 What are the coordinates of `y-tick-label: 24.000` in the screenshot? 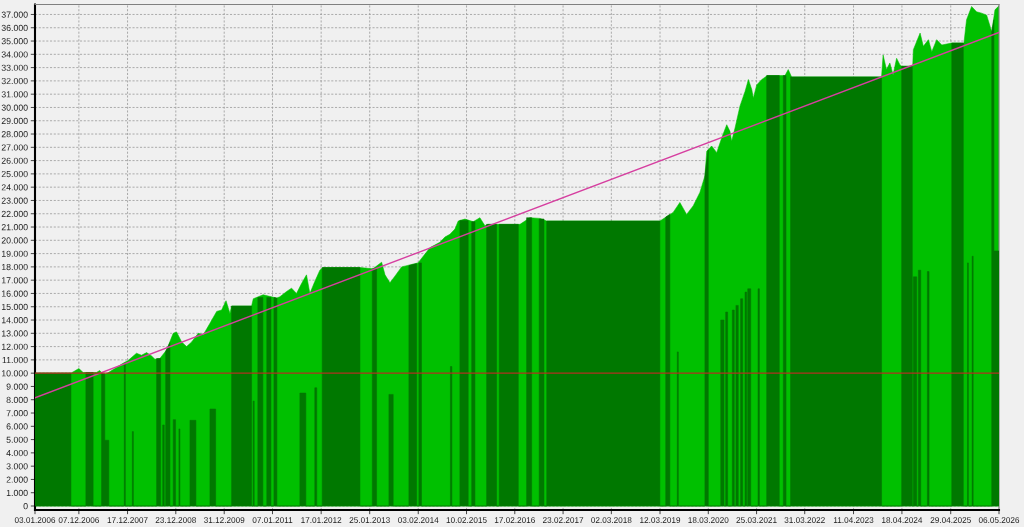 It's located at (14, 187).